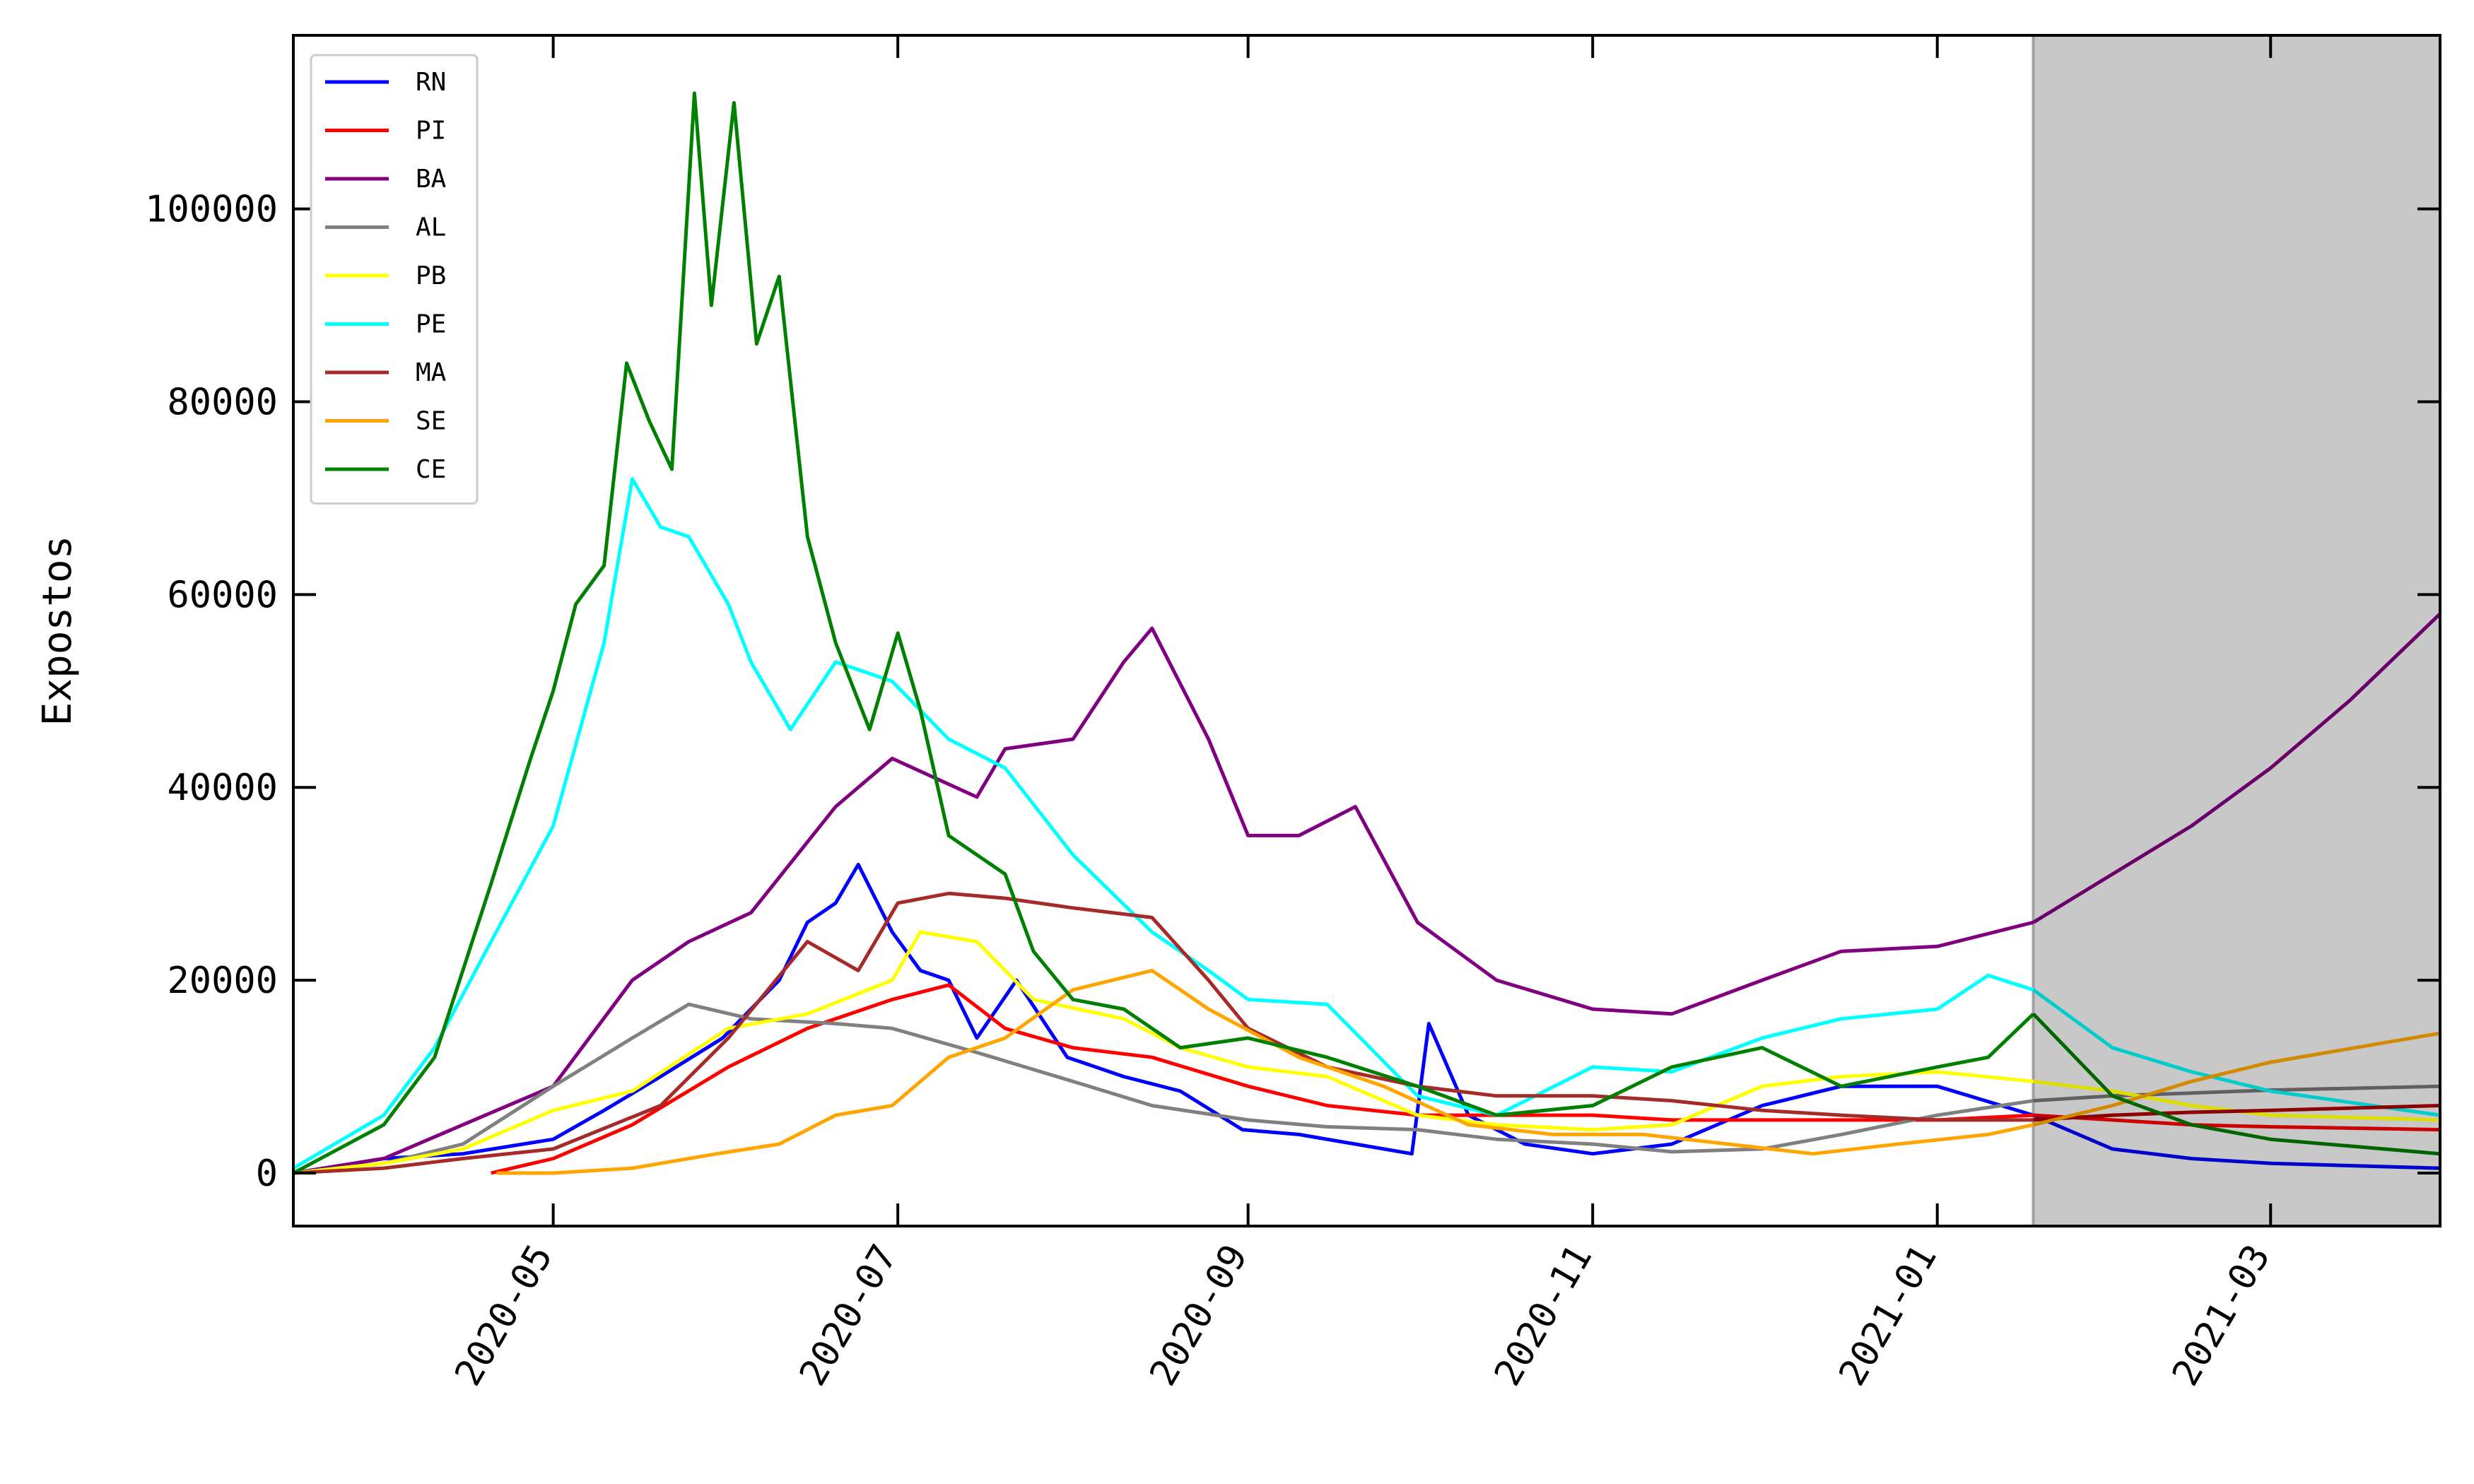  Describe the element at coordinates (211, 210) in the screenshot. I see `y-tick-label: 100000` at that location.